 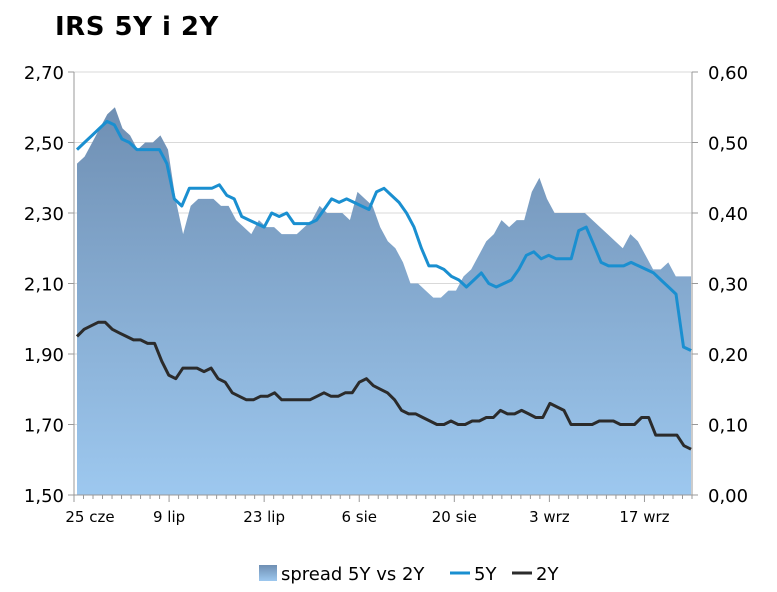 I want to click on legend-label-5y: 5Y, so click(x=485, y=574).